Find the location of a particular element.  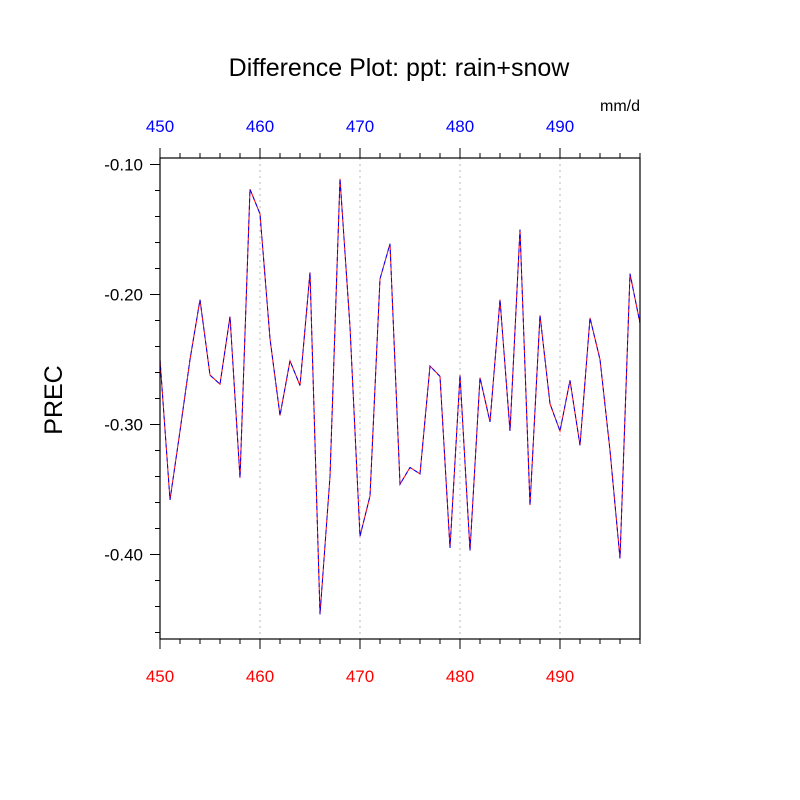

x-tick-label-top: 490 is located at coordinates (560, 126).